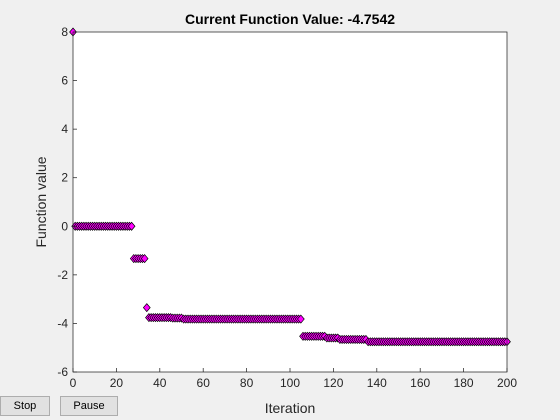 The image size is (560, 420). Describe the element at coordinates (64, 226) in the screenshot. I see `y-tick-label: 0` at that location.